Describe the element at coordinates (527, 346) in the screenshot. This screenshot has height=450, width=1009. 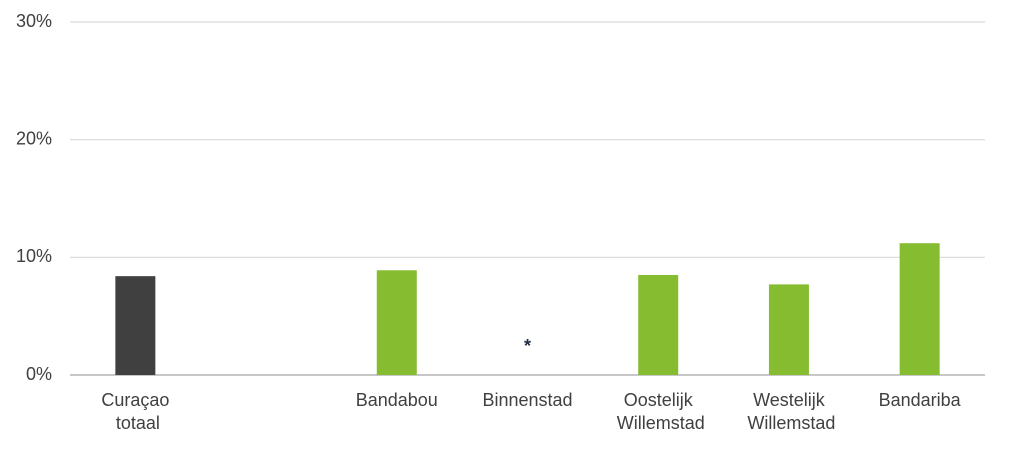
I see `value-label: *` at that location.